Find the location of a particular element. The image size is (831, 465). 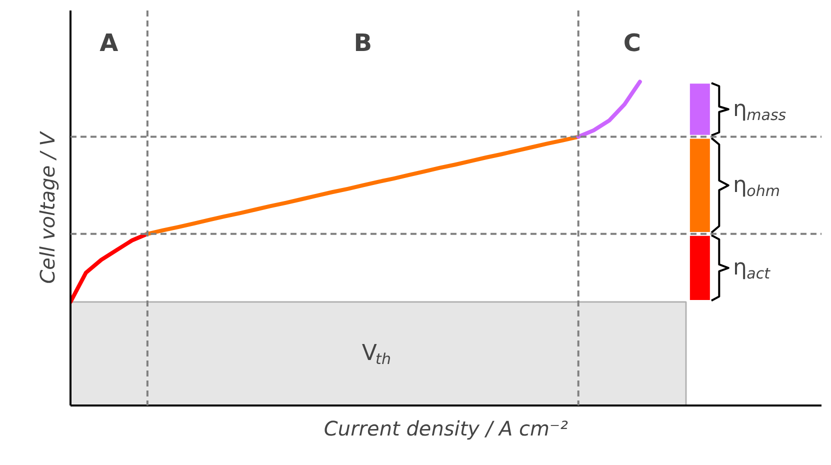

text: B is located at coordinates (363, 42).